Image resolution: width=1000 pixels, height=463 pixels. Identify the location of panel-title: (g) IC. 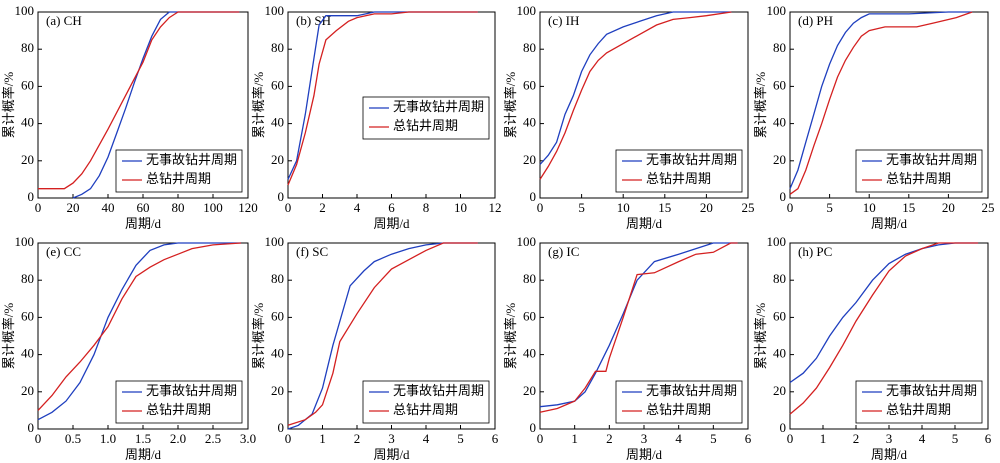
(563, 251).